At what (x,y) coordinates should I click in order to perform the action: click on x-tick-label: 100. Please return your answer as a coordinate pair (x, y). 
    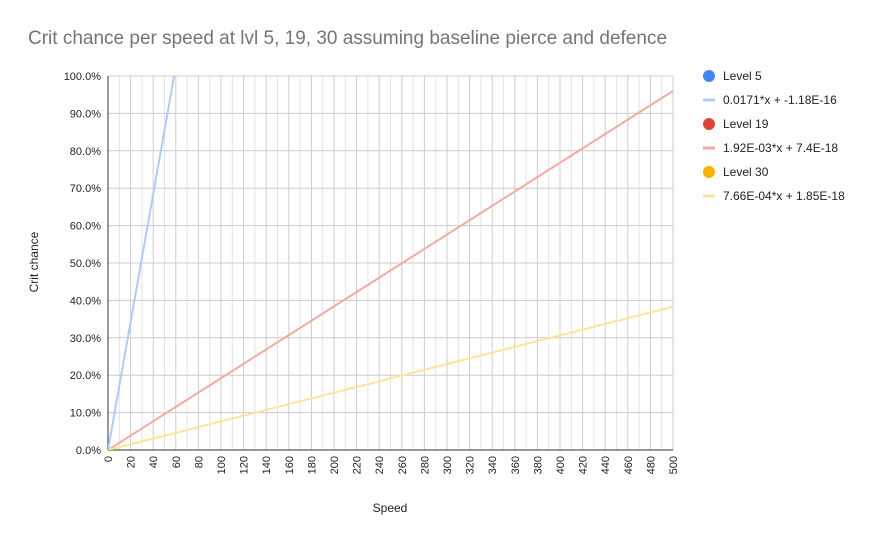
    Looking at the image, I should click on (222, 465).